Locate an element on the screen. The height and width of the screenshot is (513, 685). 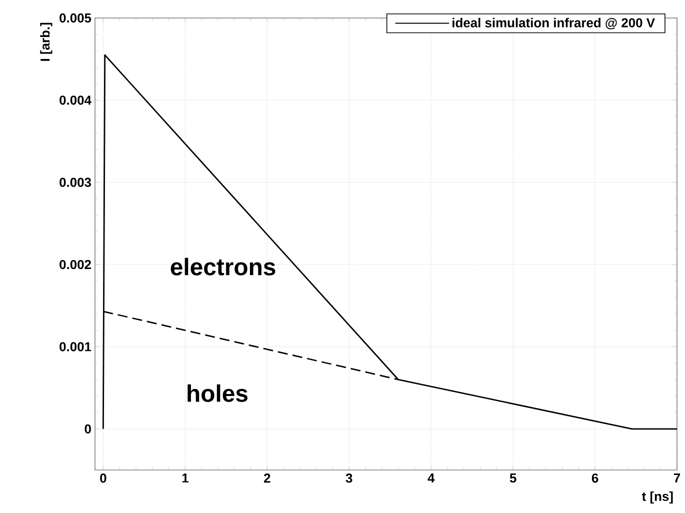
y-tick-label: 0.004 is located at coordinates (76, 100).